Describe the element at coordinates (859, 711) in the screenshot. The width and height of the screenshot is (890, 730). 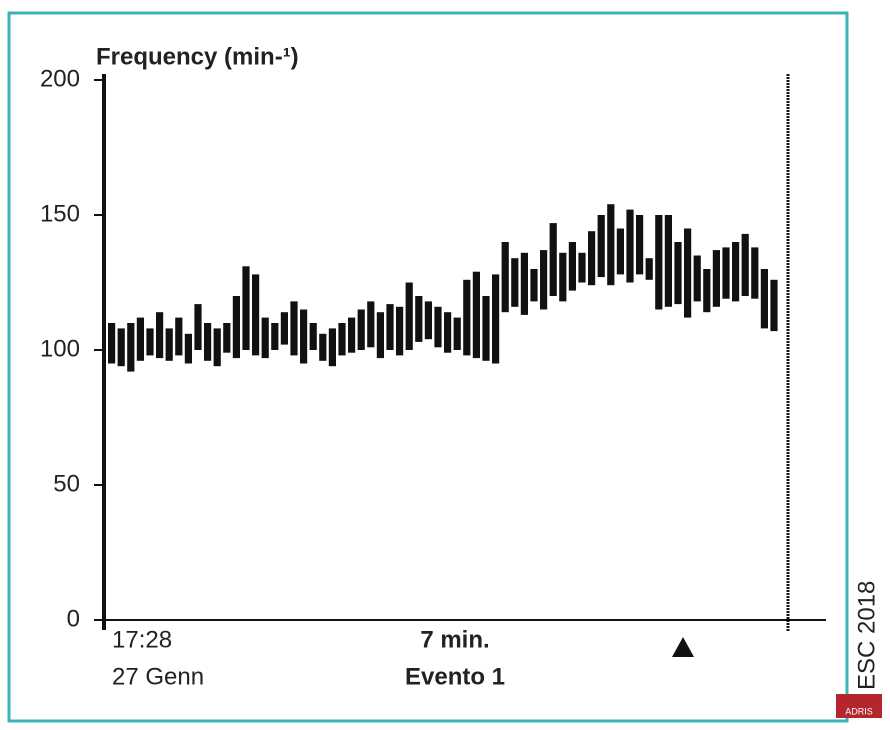
I see `logo: ADRIS` at that location.